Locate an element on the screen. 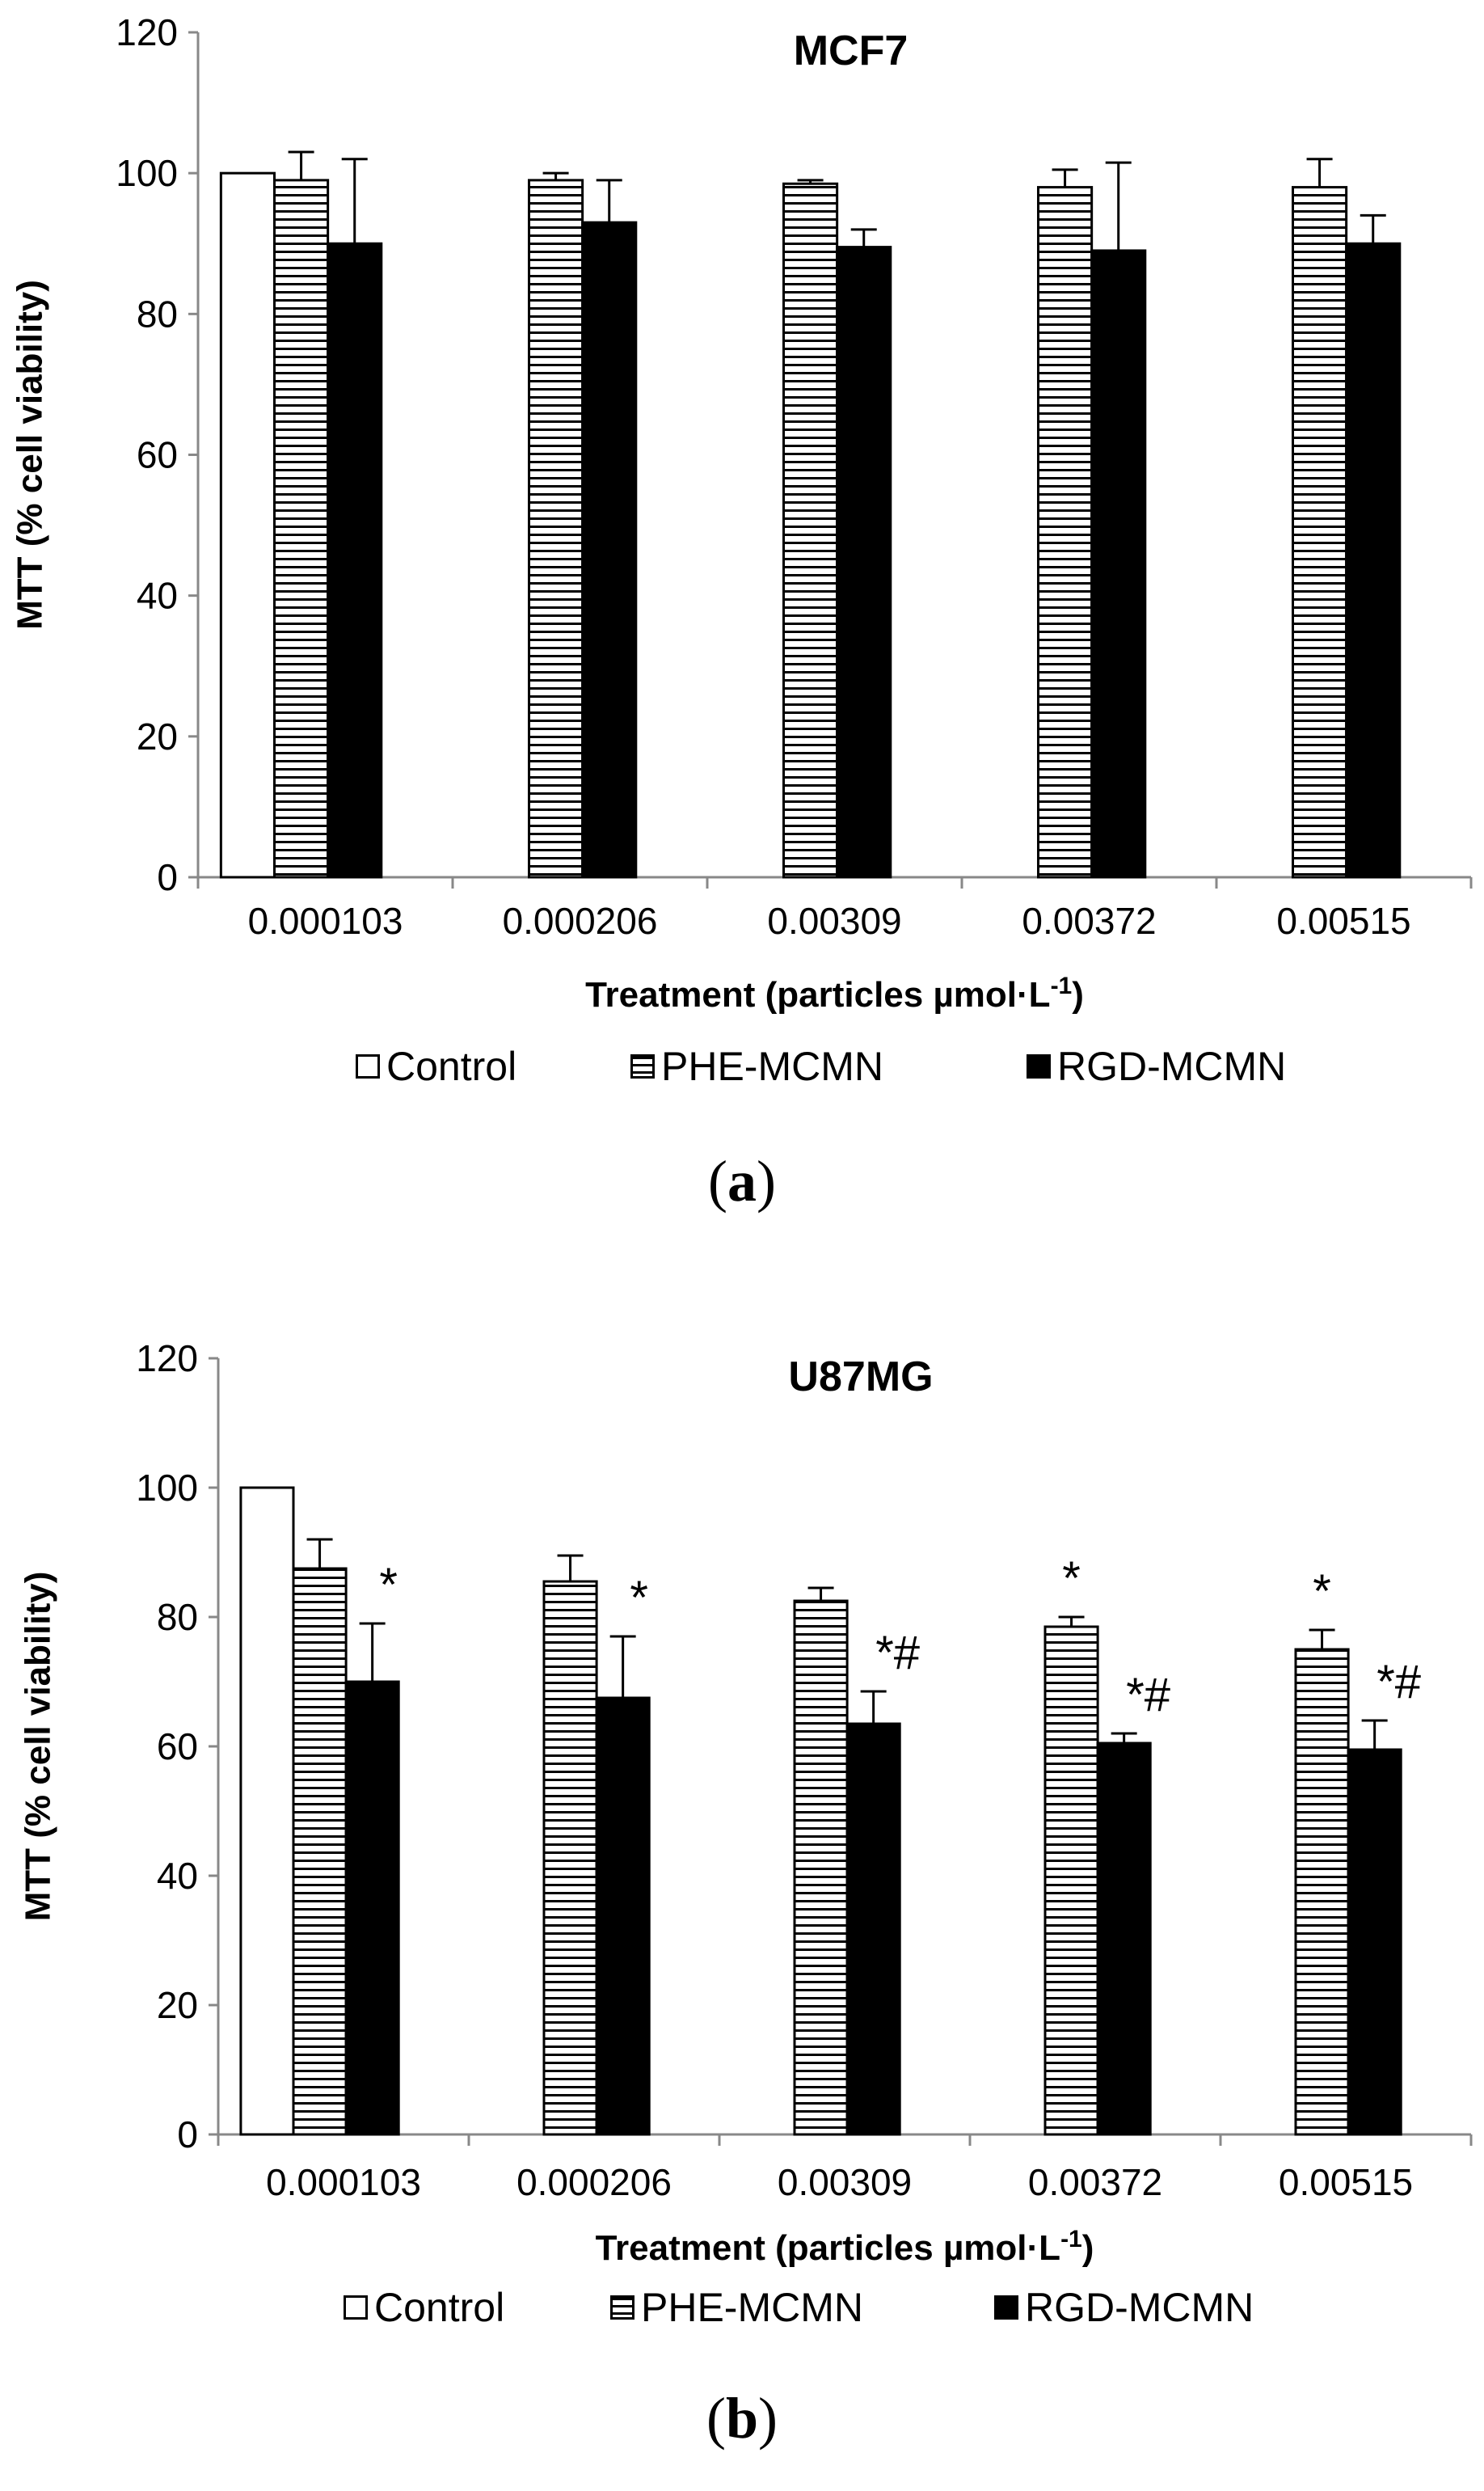 This screenshot has height=2491, width=1484. caption-letter: b is located at coordinates (742, 2418).